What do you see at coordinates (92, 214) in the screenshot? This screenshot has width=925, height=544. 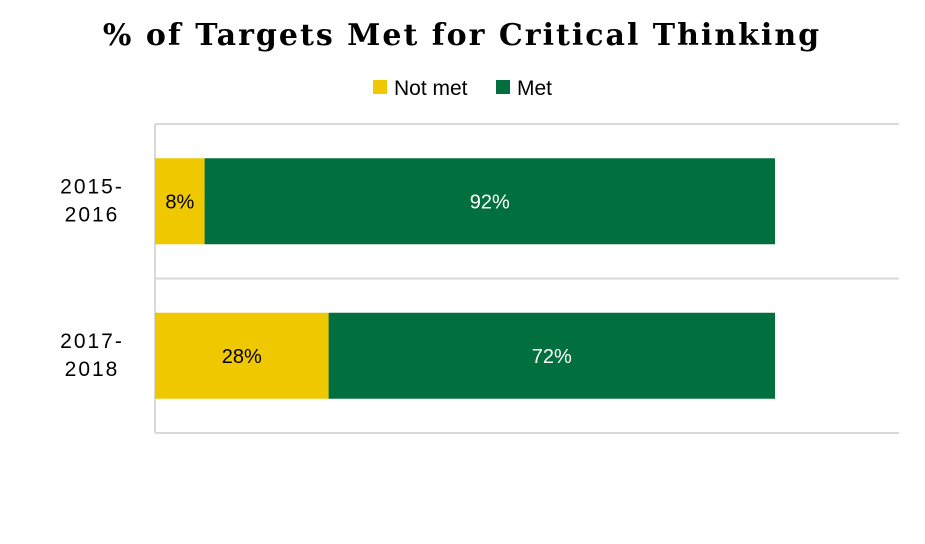 I see `category-label: 2016` at bounding box center [92, 214].